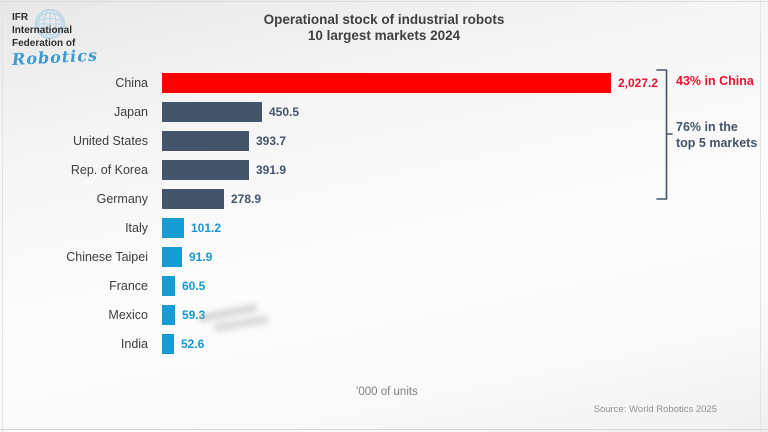  I want to click on value-label: 91.9, so click(201, 256).